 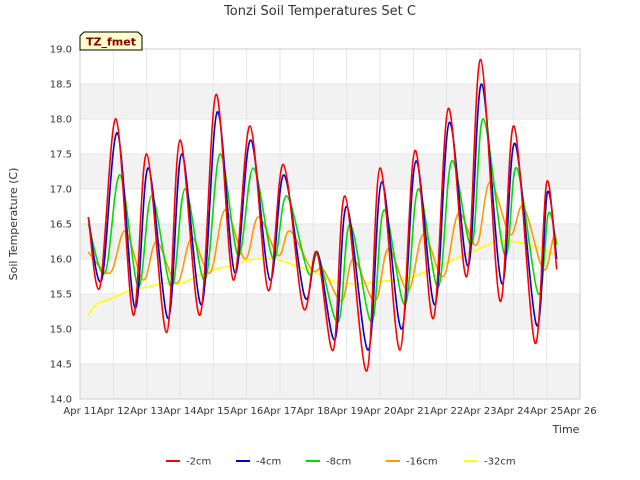 I want to click on x-tick-label: Apr 23, so click(x=479, y=411).